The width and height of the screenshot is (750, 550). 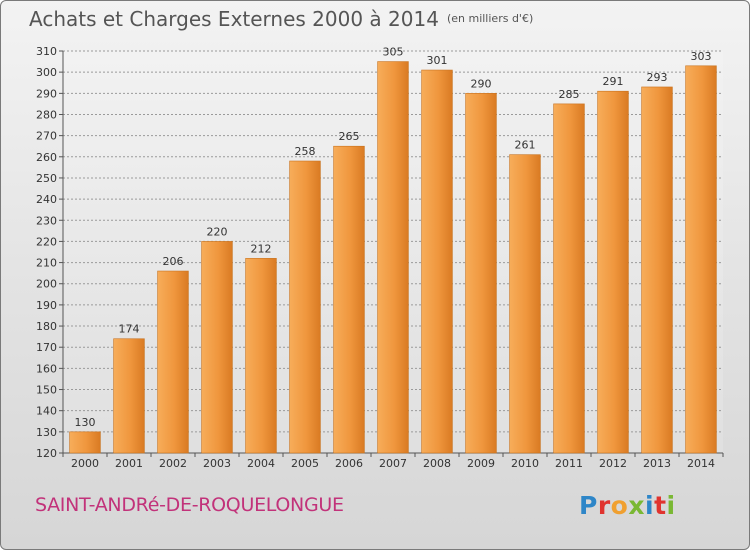 What do you see at coordinates (636, 505) in the screenshot?
I see `logo-letter: x` at bounding box center [636, 505].